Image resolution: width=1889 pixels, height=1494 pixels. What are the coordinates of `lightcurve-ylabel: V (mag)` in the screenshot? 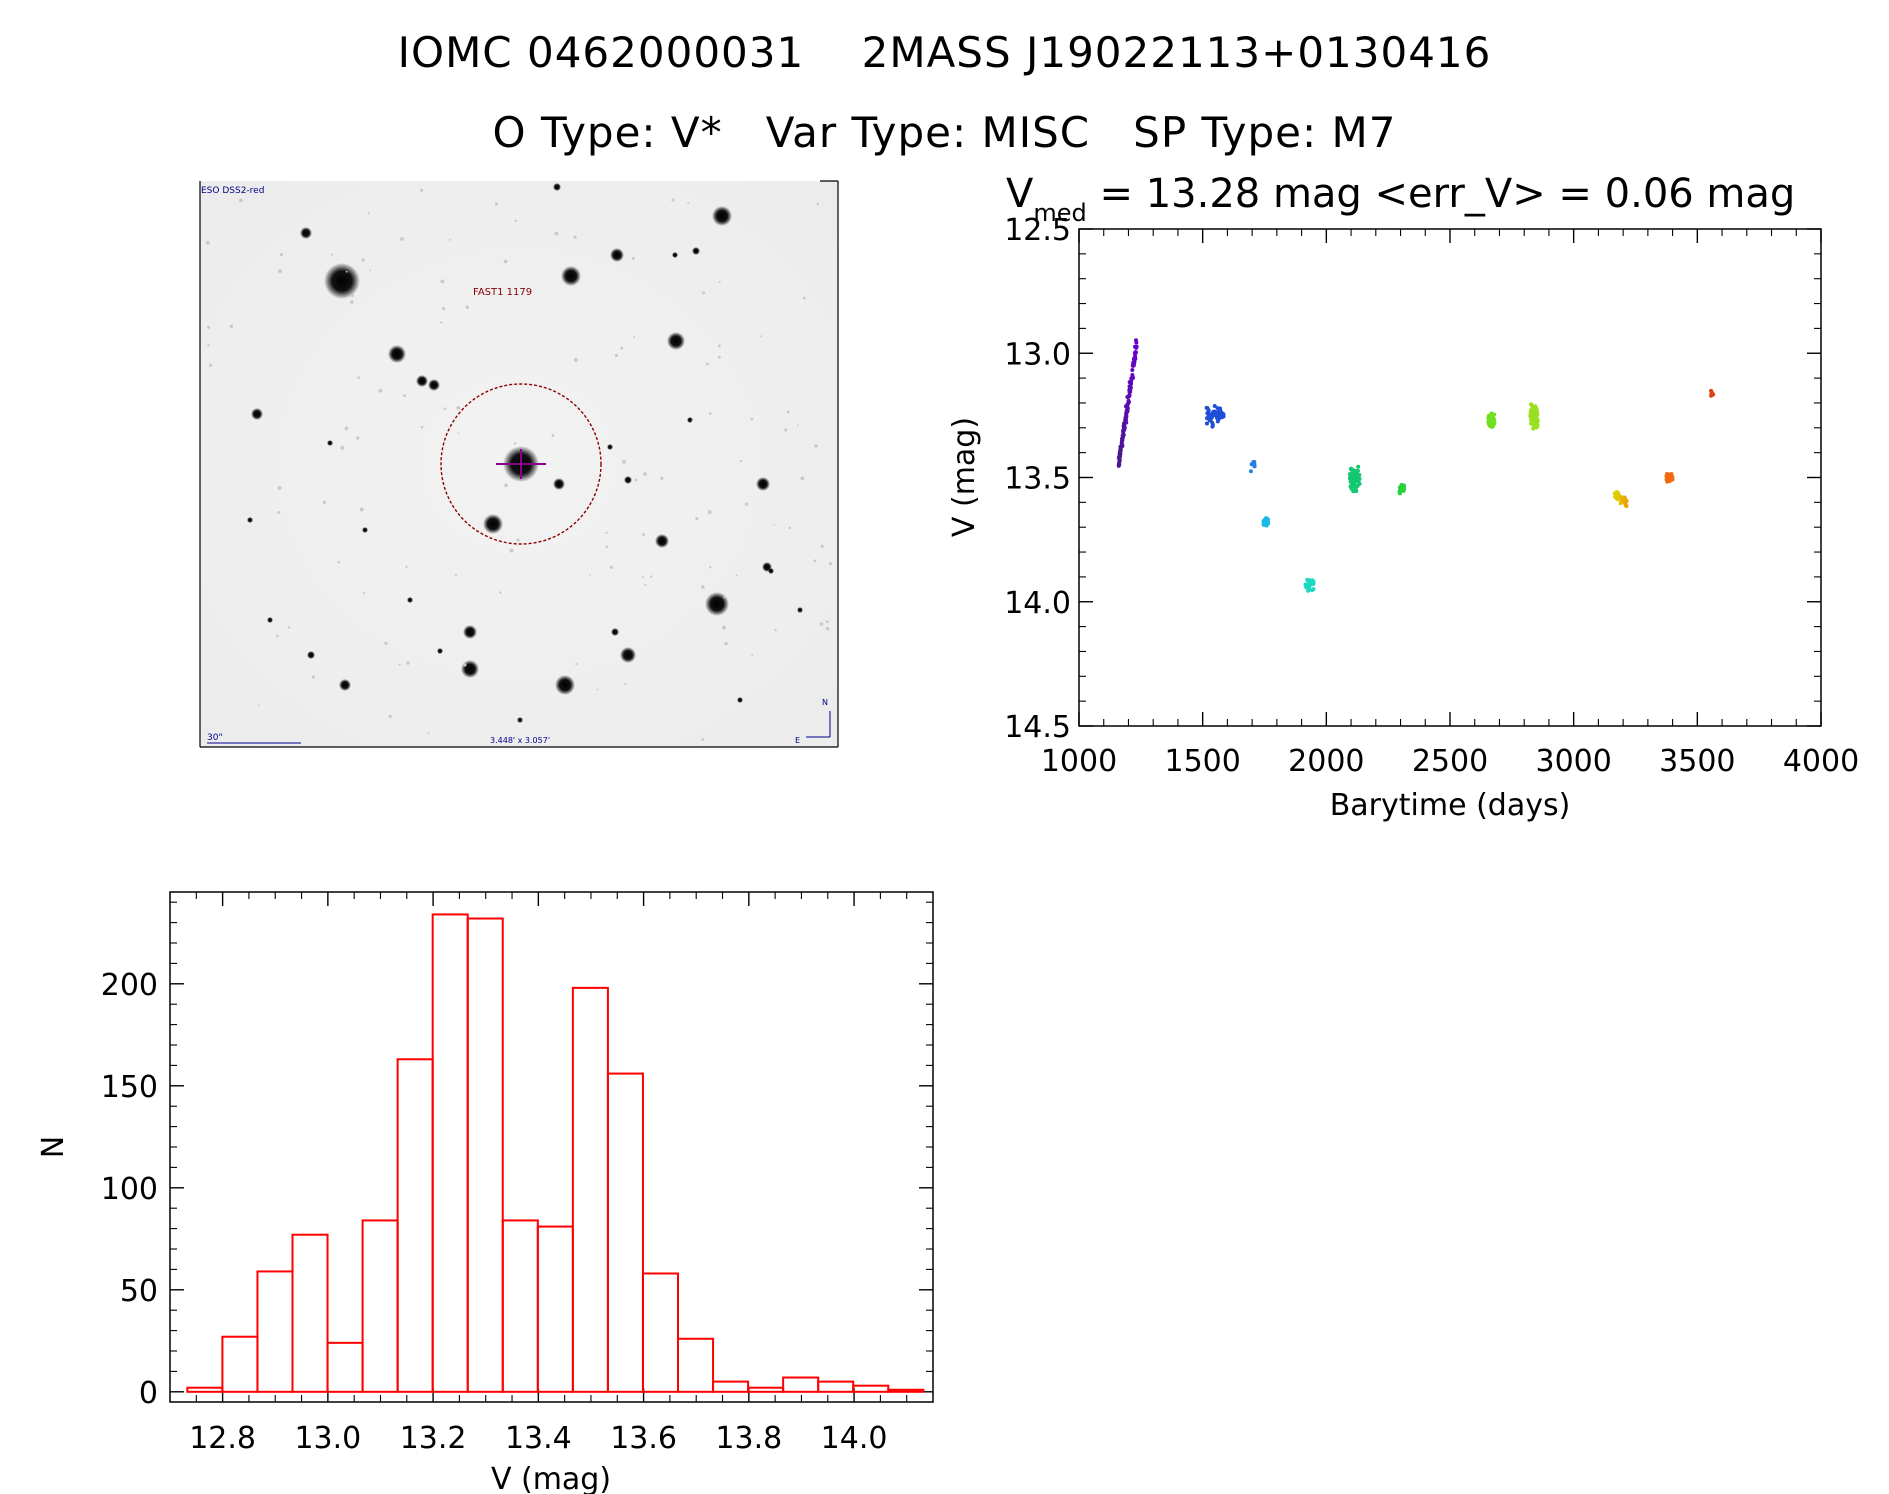 It's located at (964, 477).